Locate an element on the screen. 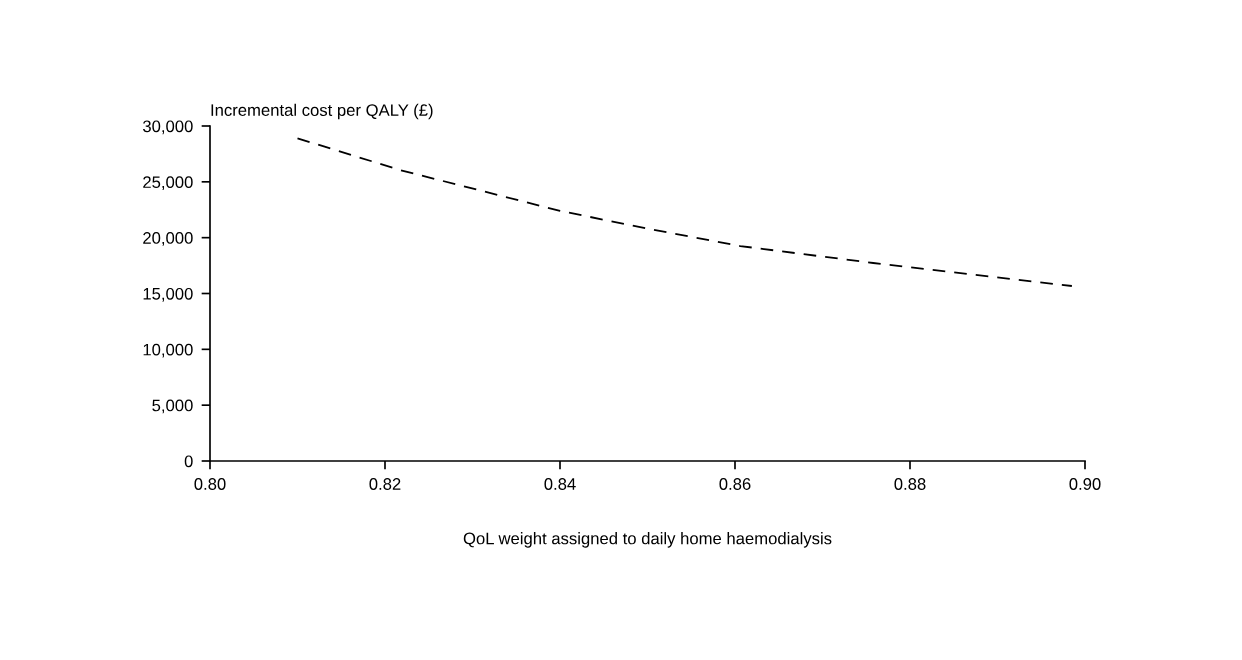 The height and width of the screenshot is (660, 1242). x-tick-label: 0.84 is located at coordinates (560, 484).